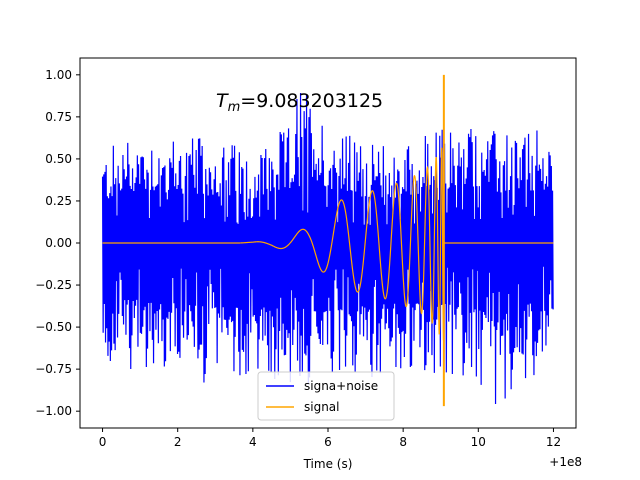 Image resolution: width=640 pixels, height=480 pixels. What do you see at coordinates (53, 369) in the screenshot?
I see `y-tick-label: −0.75` at bounding box center [53, 369].